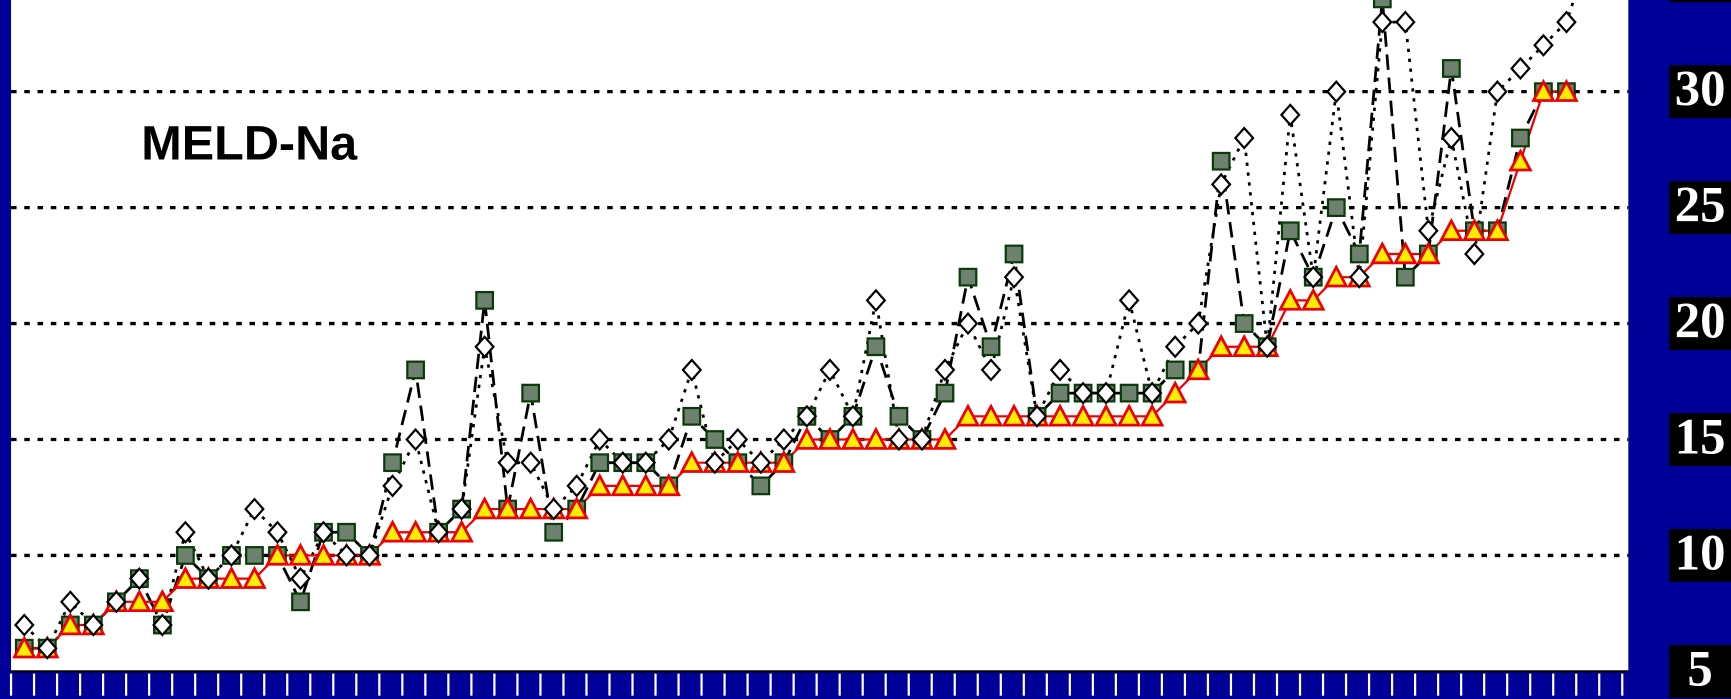 The width and height of the screenshot is (1731, 699). What do you see at coordinates (1700, 320) in the screenshot?
I see `y-tick-label: 20` at bounding box center [1700, 320].